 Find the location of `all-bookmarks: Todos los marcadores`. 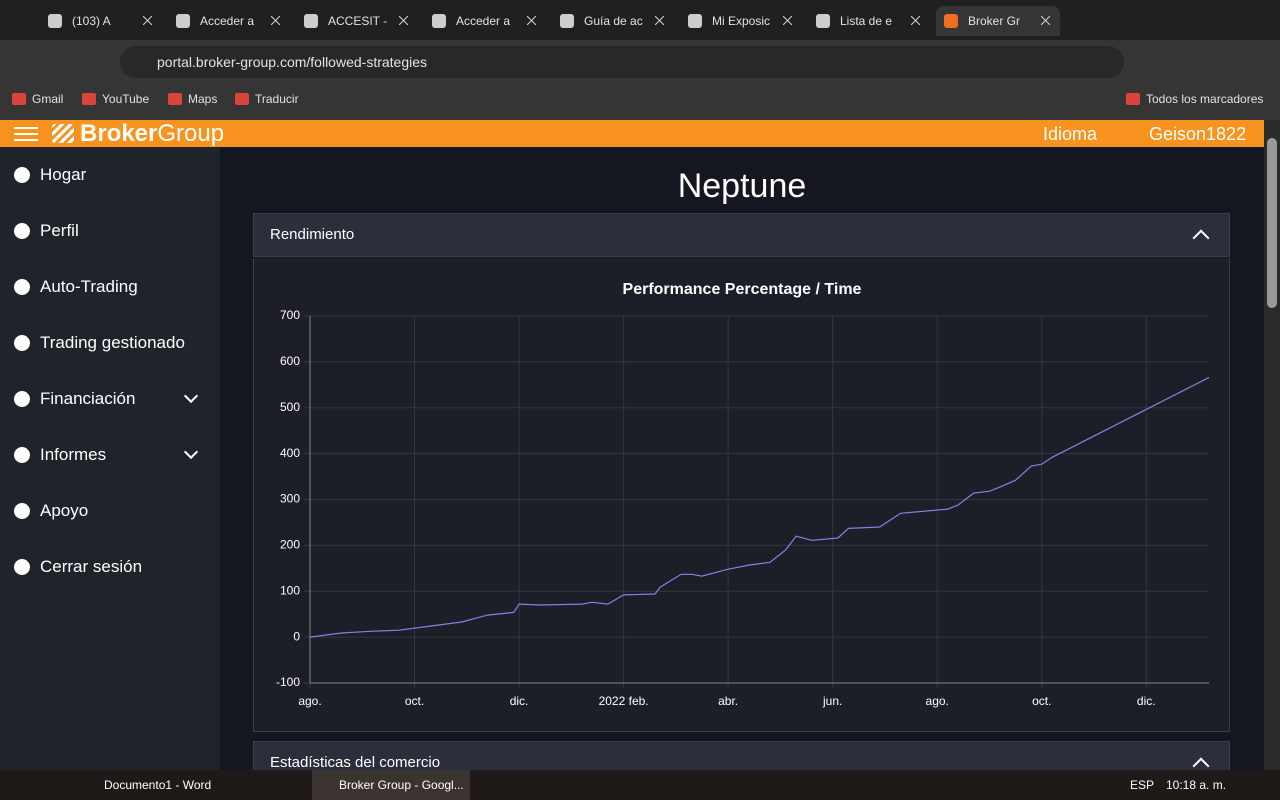

all-bookmarks: Todos los marcadores is located at coordinates (1194, 99).